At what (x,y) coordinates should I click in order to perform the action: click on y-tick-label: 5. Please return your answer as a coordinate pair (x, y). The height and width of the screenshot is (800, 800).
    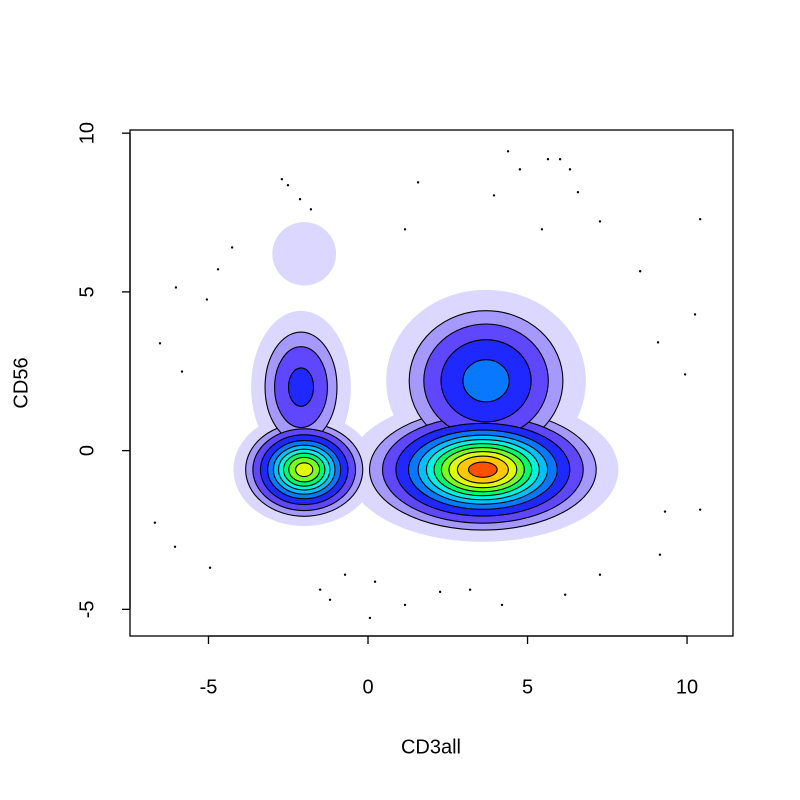
    Looking at the image, I should click on (87, 291).